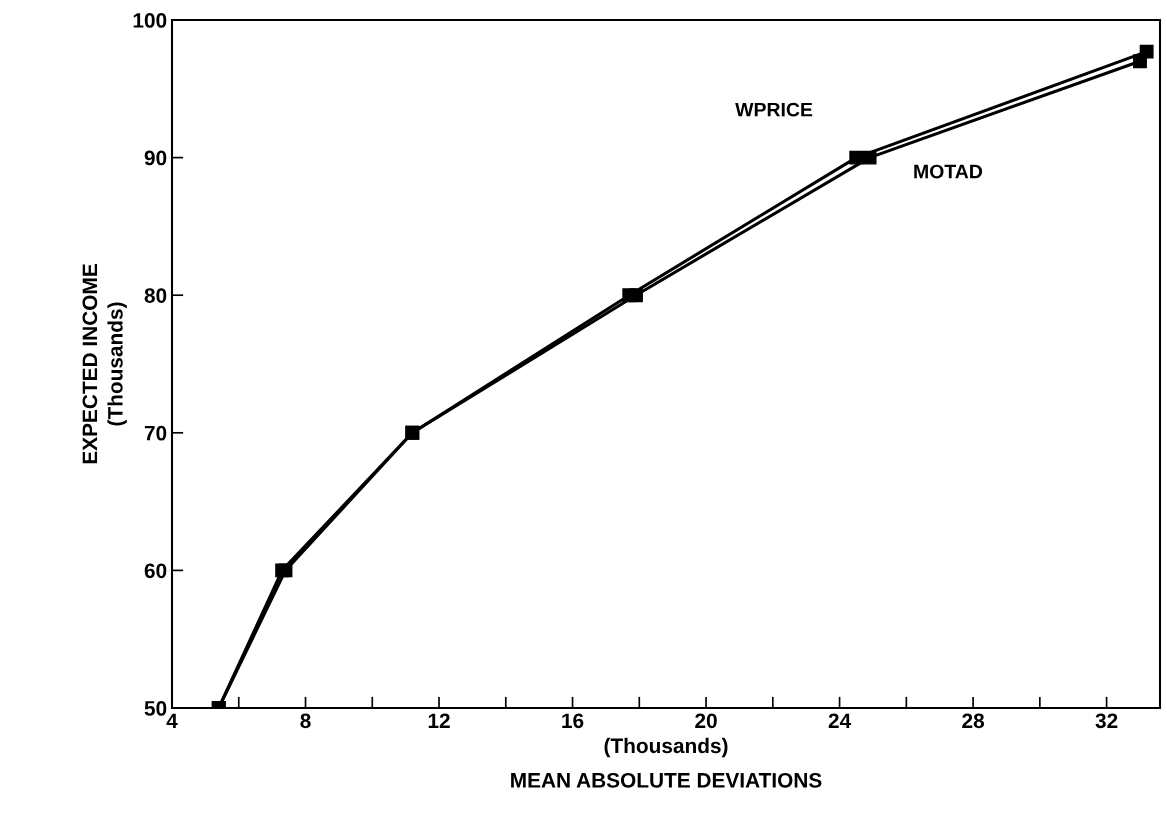 The width and height of the screenshot is (1167, 833). What do you see at coordinates (439, 720) in the screenshot?
I see `x-tick-label: 12` at bounding box center [439, 720].